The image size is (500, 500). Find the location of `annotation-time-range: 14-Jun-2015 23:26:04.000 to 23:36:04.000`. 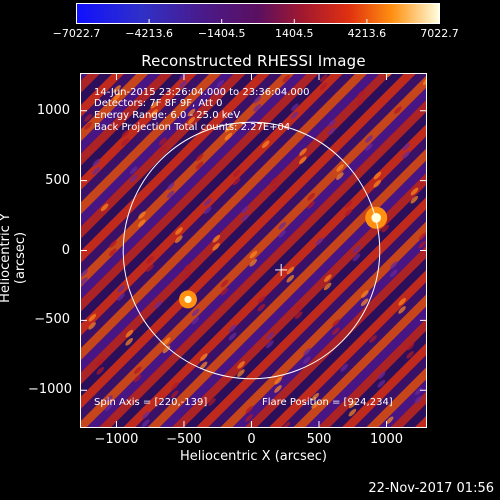

annotation-time-range: 14-Jun-2015 23:26:04.000 to 23:36:04.000 is located at coordinates (202, 92).